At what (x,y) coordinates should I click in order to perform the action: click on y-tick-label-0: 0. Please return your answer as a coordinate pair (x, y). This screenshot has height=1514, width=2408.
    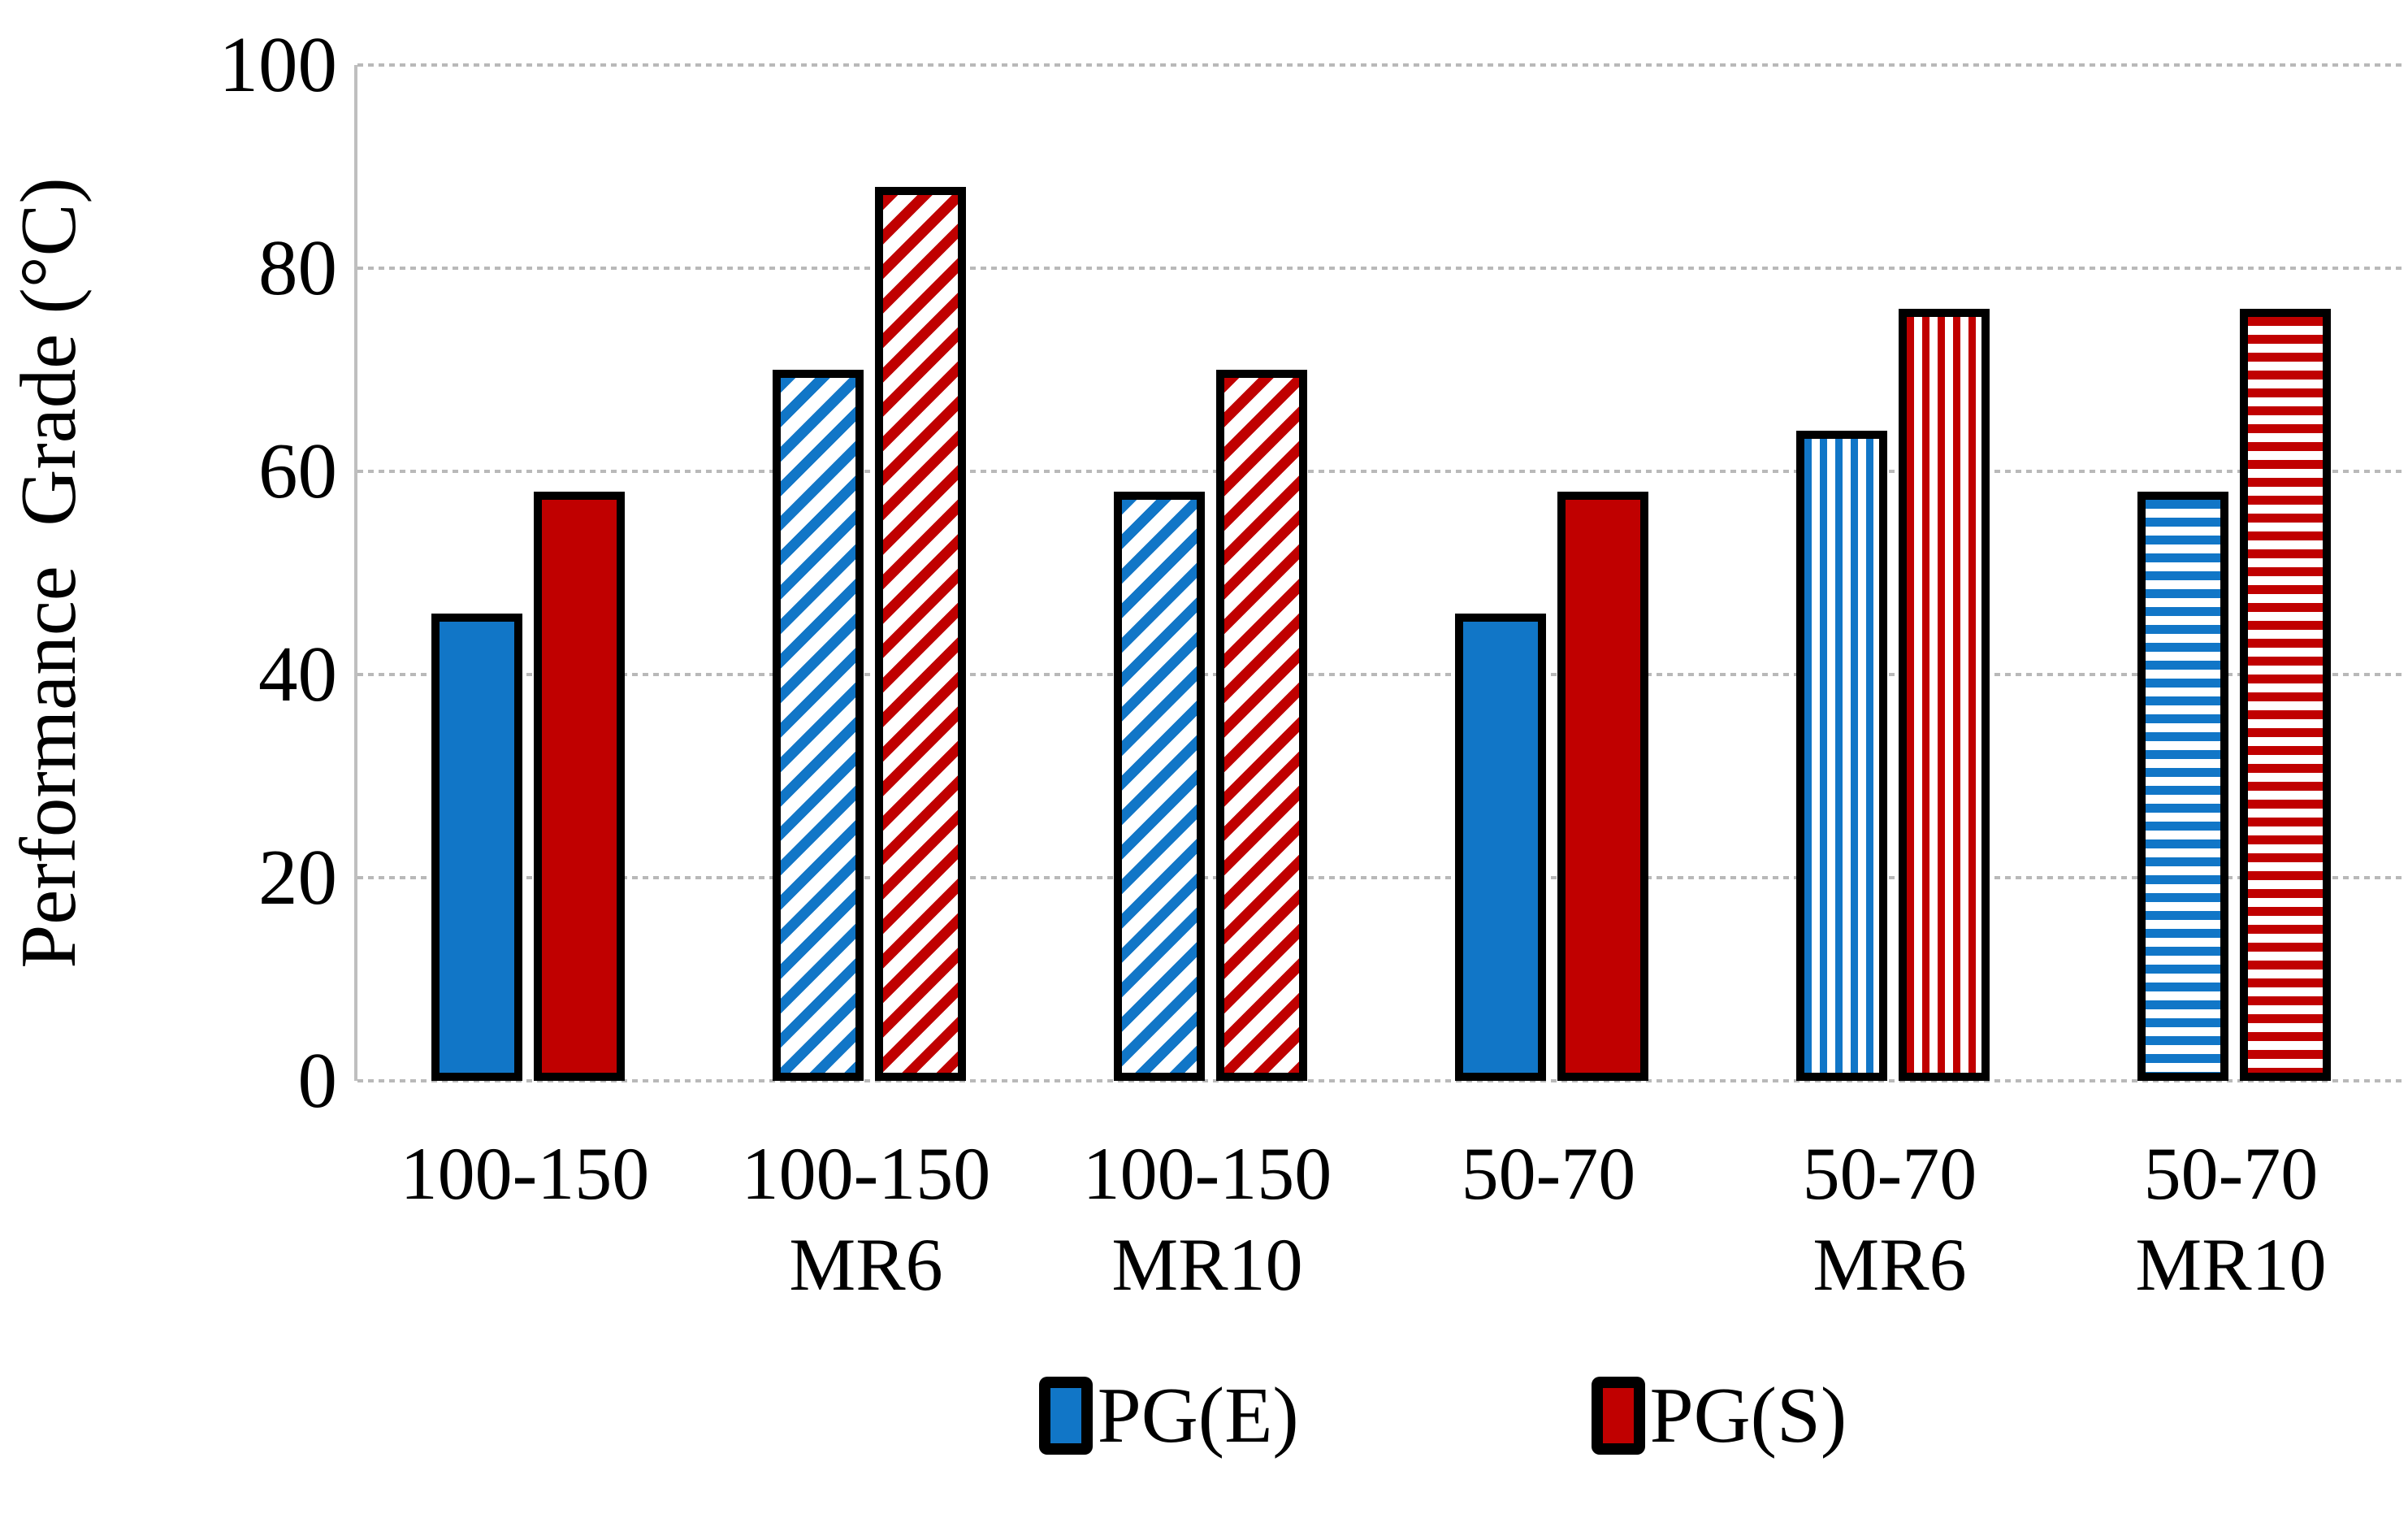
    Looking at the image, I should click on (317, 1080).